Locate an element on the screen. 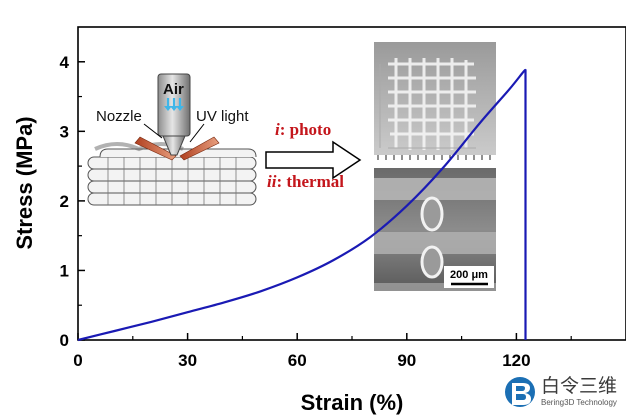  y-tick-label: 1 is located at coordinates (64, 270).